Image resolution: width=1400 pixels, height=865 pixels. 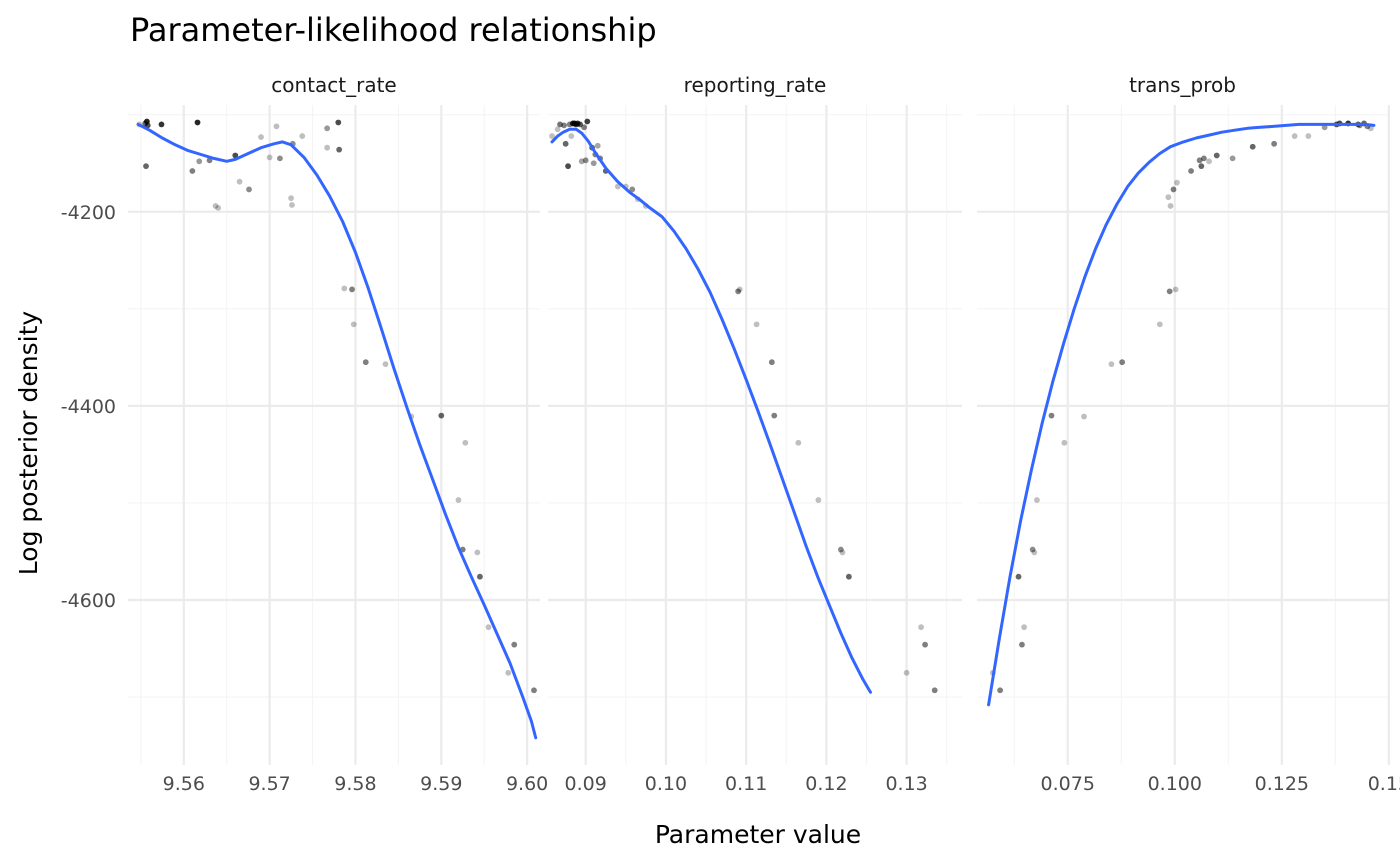 What do you see at coordinates (906, 784) in the screenshot?
I see `x-tick-label: 0.13` at bounding box center [906, 784].